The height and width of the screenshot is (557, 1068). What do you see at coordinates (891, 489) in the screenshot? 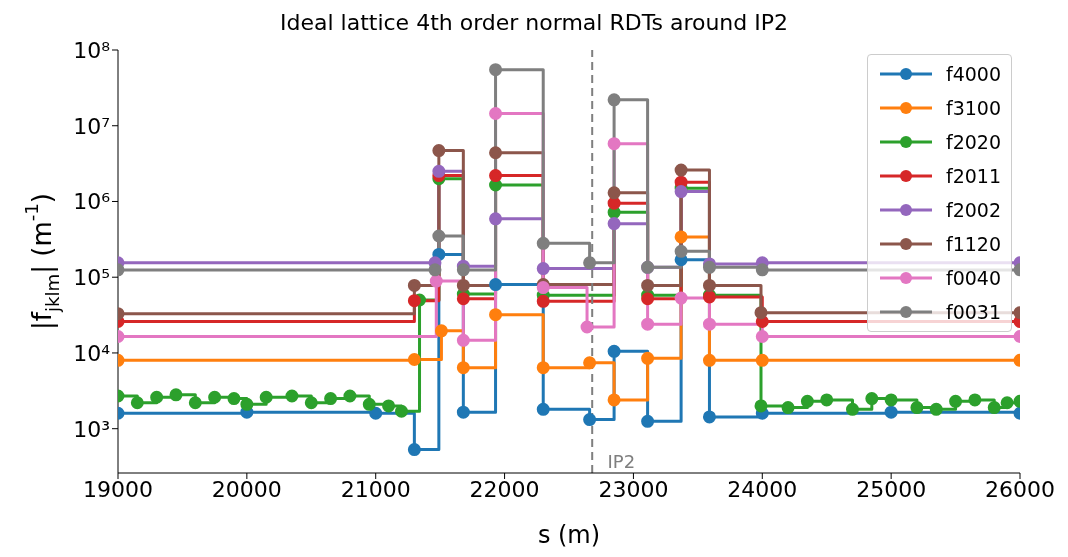
I see `x-tick-label: 25000` at bounding box center [891, 489].